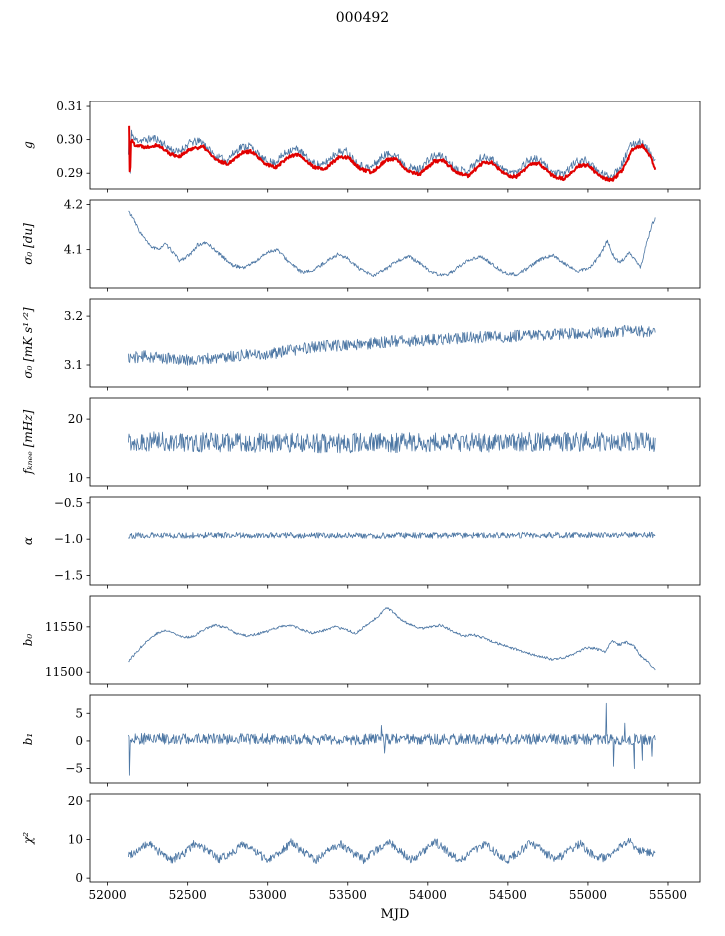 The image size is (725, 936). Describe the element at coordinates (588, 895) in the screenshot. I see `x-tick-label: 55000` at that location.